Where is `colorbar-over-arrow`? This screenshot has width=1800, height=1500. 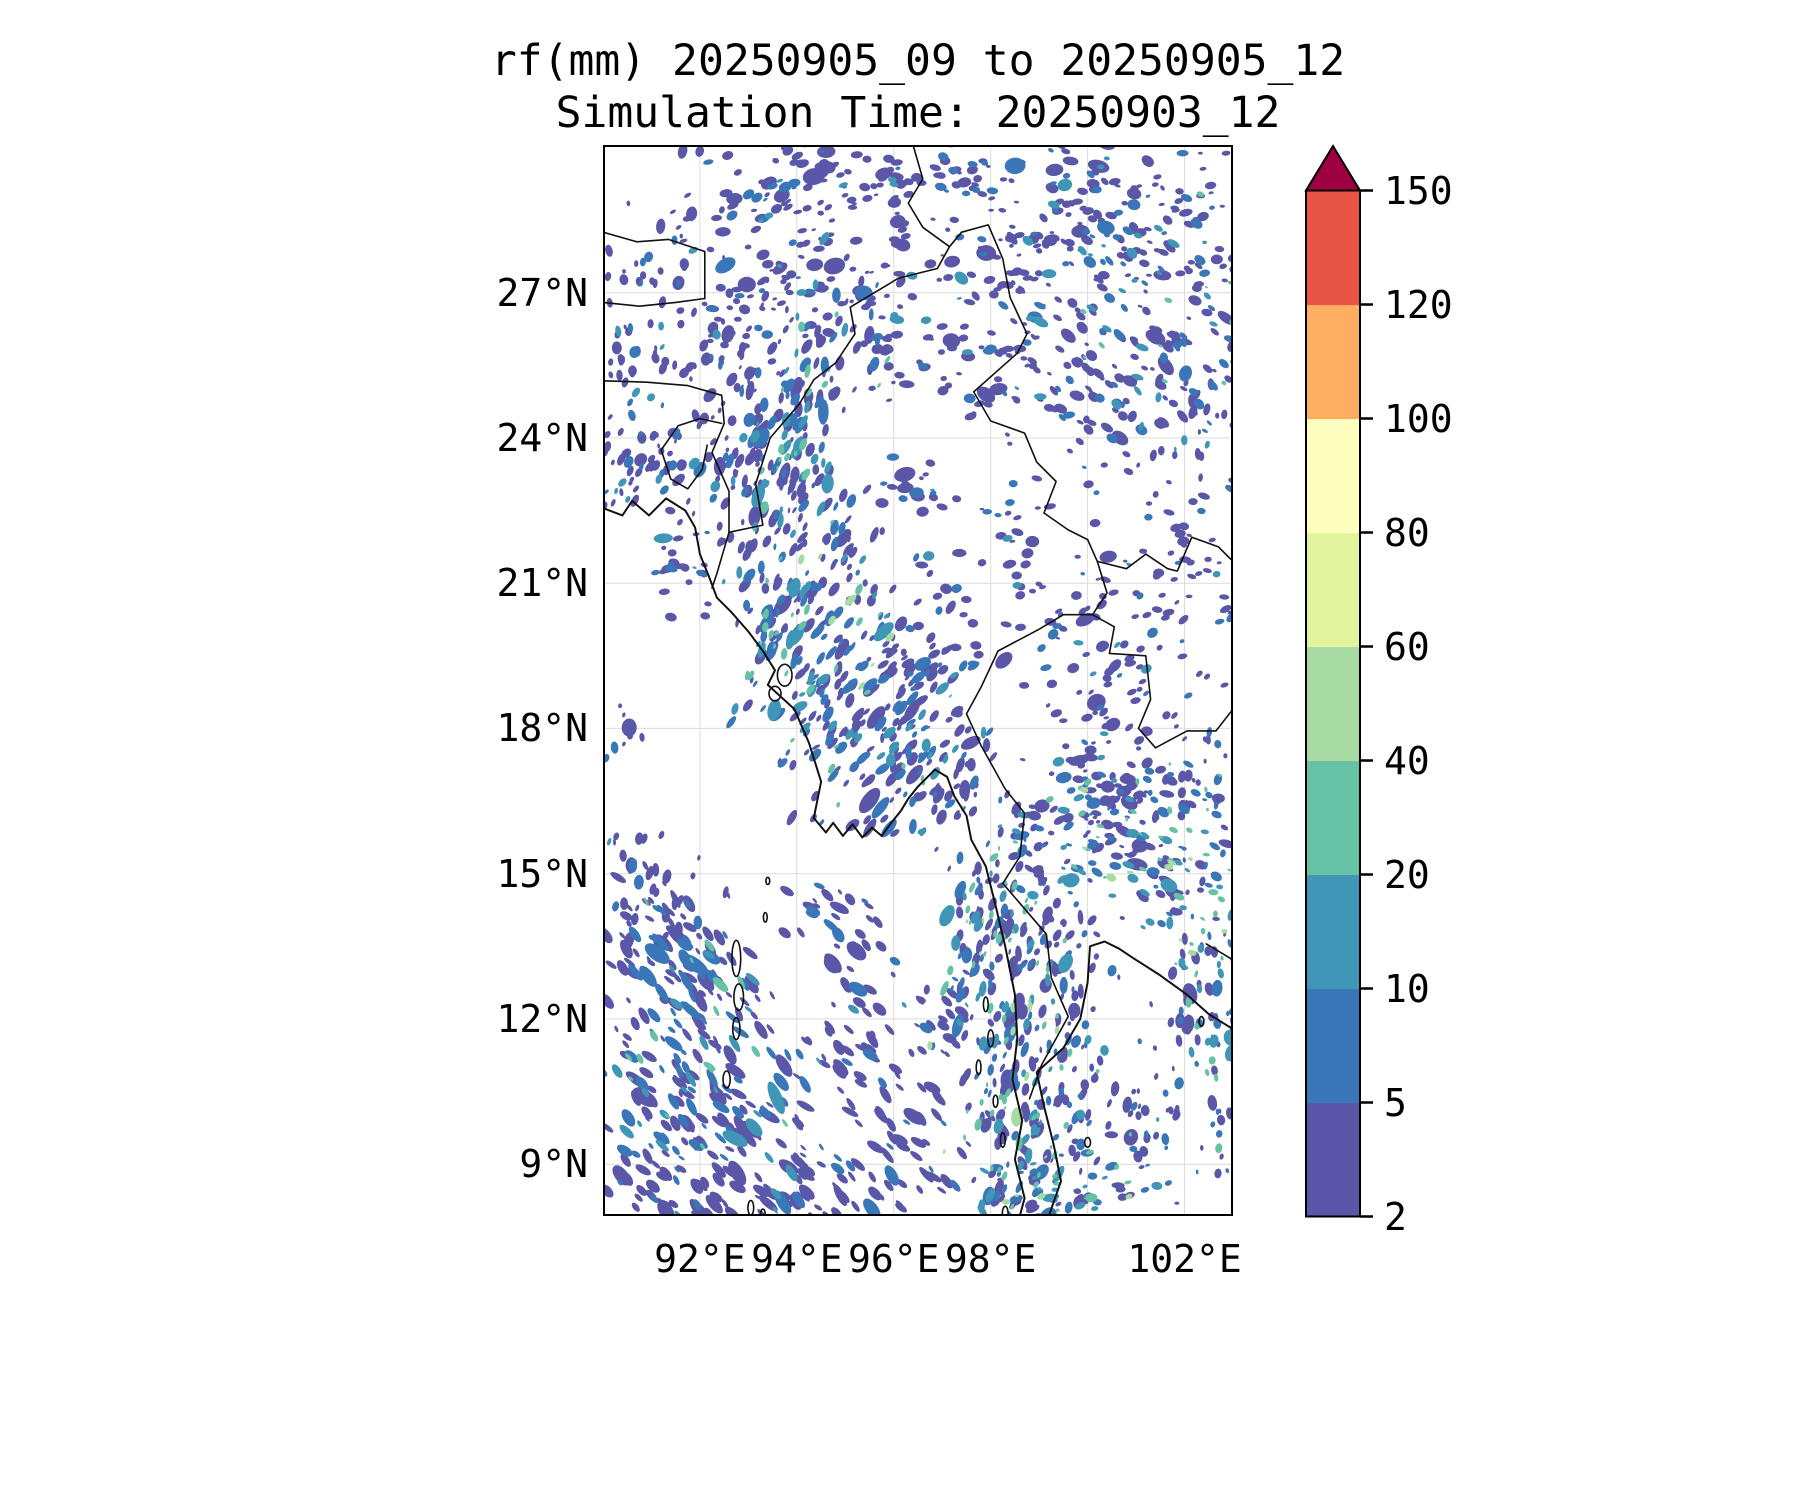
colorbar-over-arrow is located at coordinates (1333, 168).